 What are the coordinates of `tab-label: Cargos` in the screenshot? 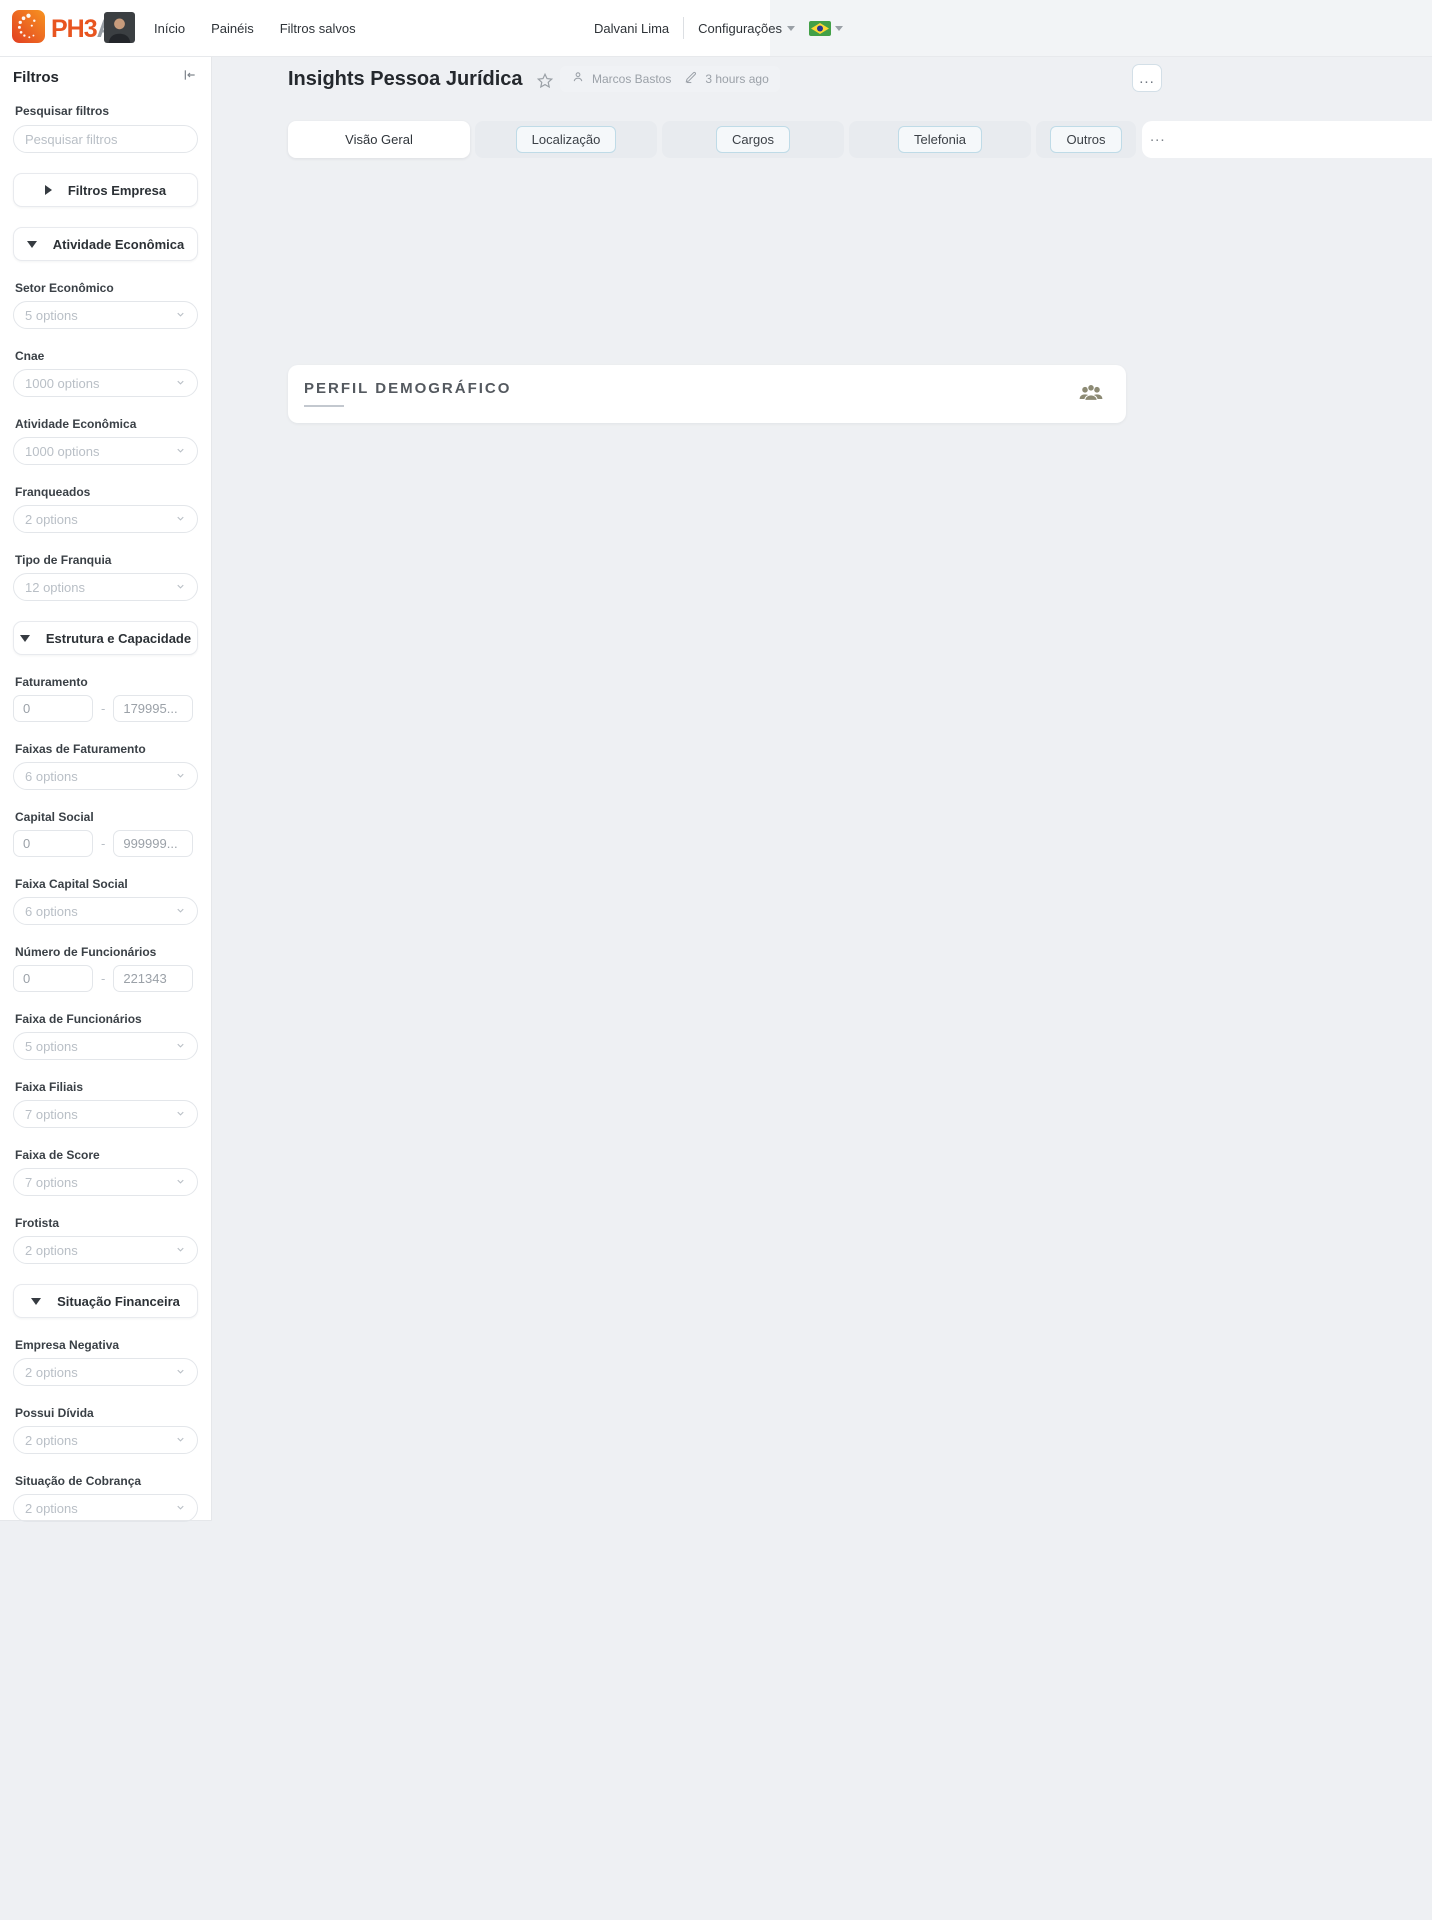 It's located at (753, 139).